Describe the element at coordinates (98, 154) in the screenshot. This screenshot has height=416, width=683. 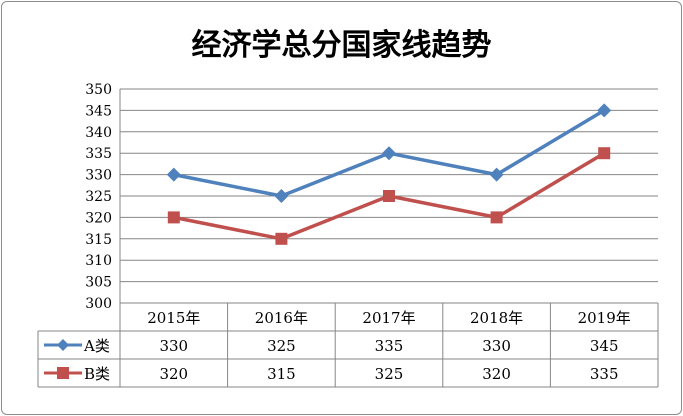
I see `y-tick-label: 335` at that location.